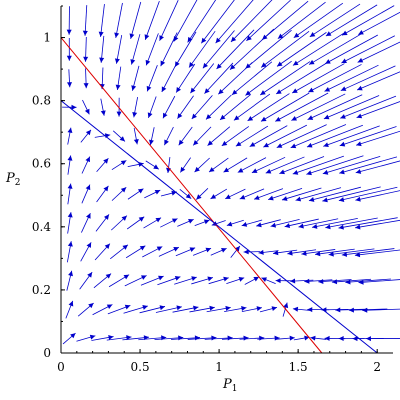 This screenshot has width=400, height=400. Describe the element at coordinates (61, 367) in the screenshot. I see `x-tick-label: 0` at that location.